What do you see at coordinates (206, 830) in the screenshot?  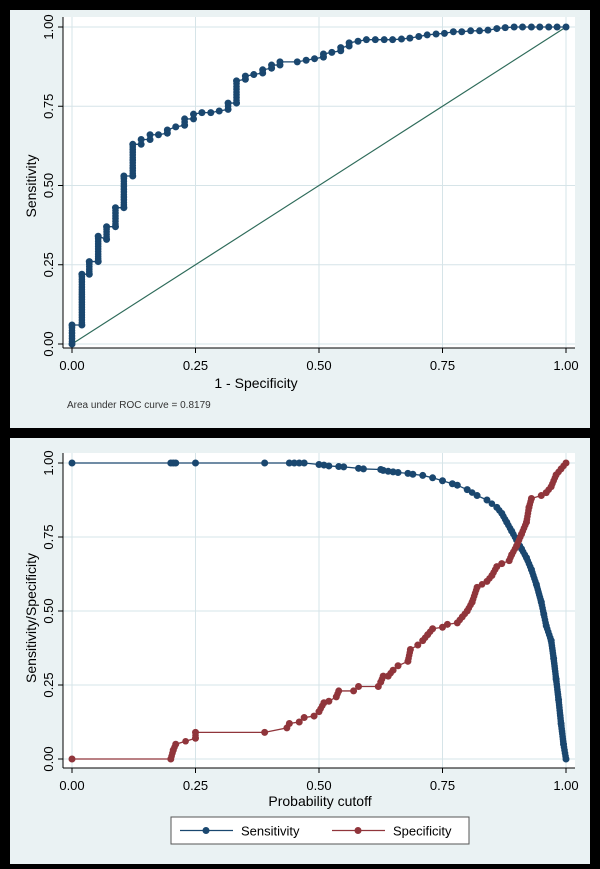 I see `legend-sensitivity-marker` at bounding box center [206, 830].